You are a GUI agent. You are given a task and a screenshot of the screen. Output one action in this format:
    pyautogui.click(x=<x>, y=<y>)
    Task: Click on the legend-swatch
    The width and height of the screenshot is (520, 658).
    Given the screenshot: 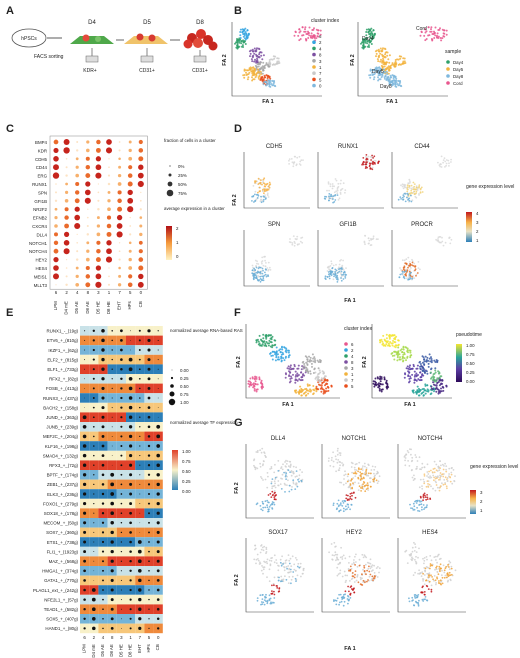 What is the action you would take?
    pyautogui.click(x=346, y=380)
    